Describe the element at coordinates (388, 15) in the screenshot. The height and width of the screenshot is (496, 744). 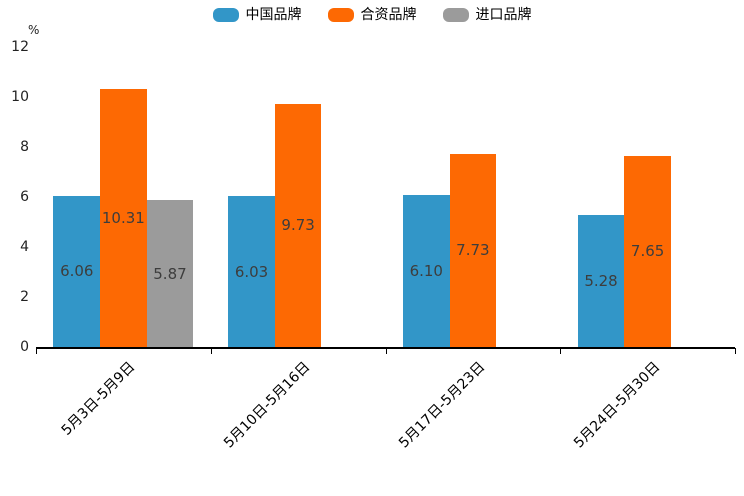
I see `legend-label: 合资品牌` at that location.